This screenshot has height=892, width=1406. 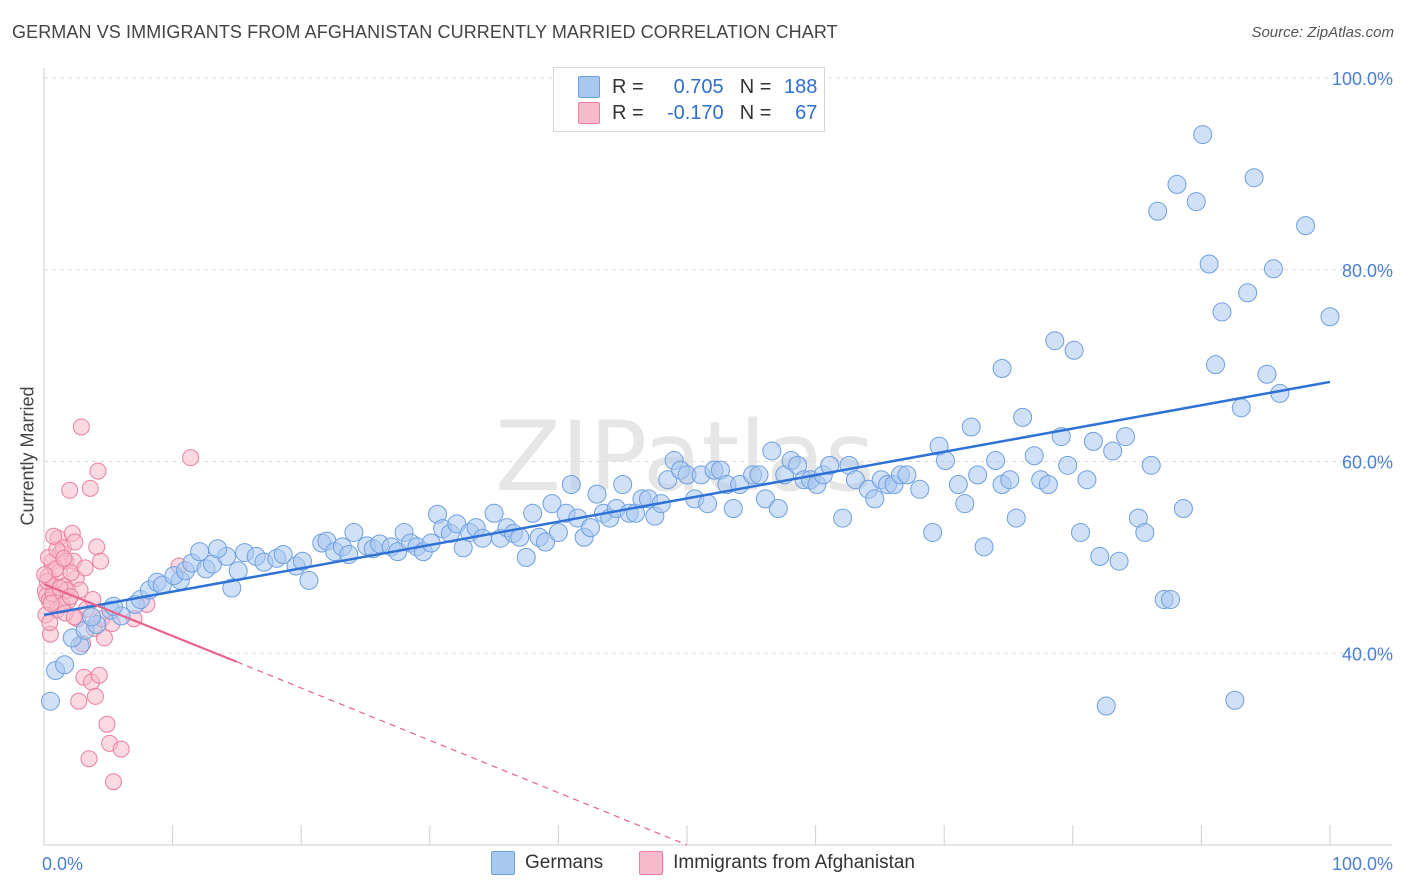 What do you see at coordinates (589, 87) in the screenshot?
I see `blue-swatch` at bounding box center [589, 87].